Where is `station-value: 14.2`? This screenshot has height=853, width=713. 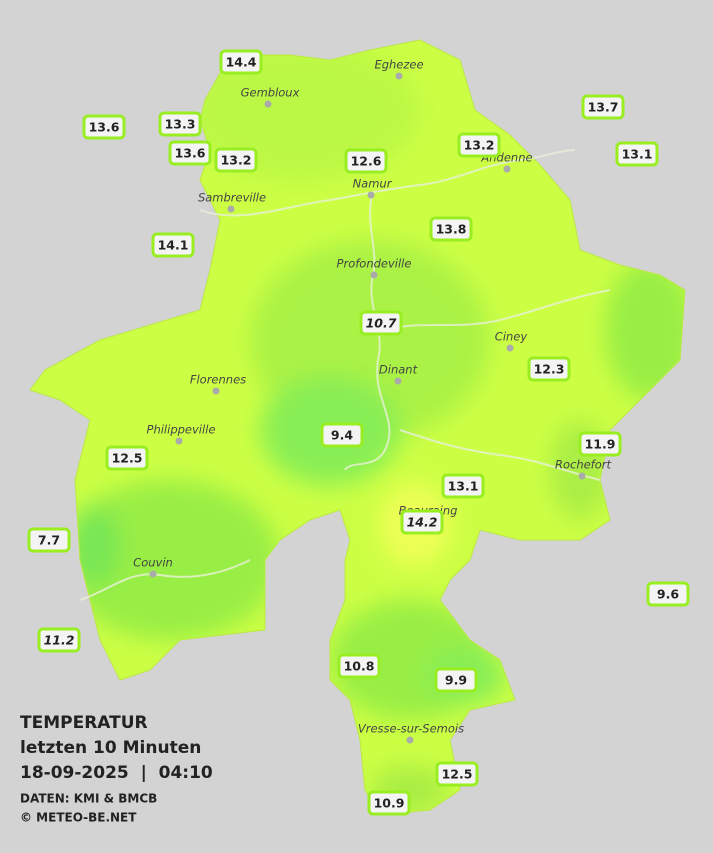 station-value: 14.2 is located at coordinates (422, 522).